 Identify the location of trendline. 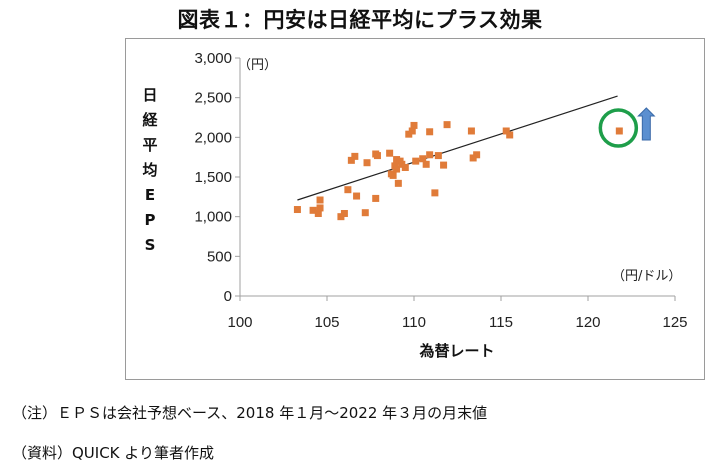
(457, 148).